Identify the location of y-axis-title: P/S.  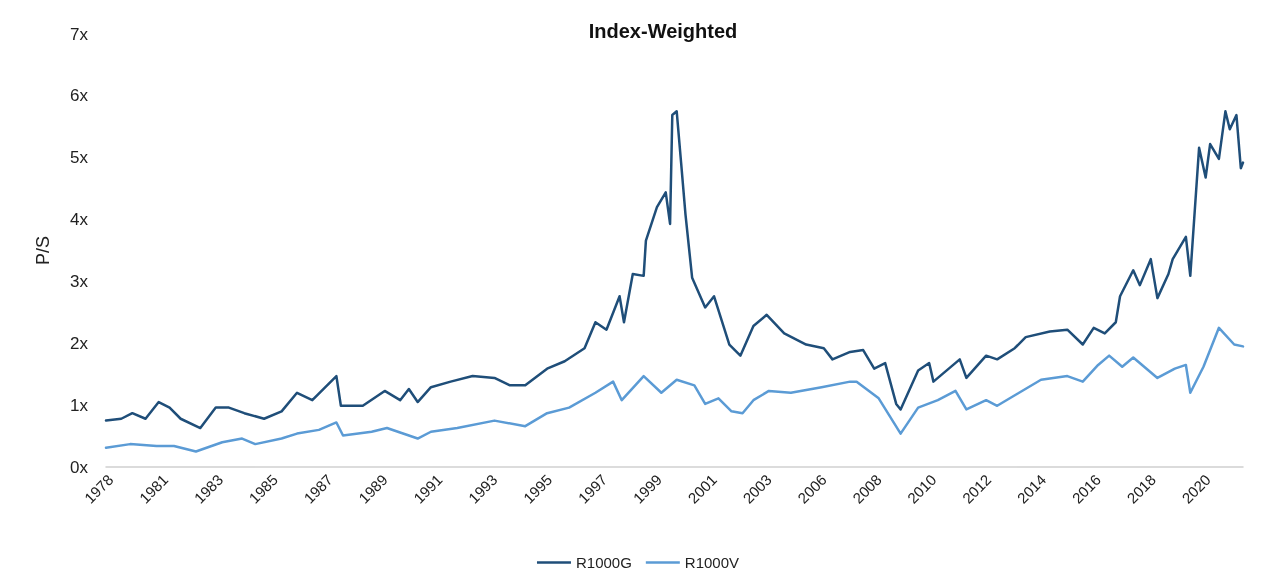
(43, 250).